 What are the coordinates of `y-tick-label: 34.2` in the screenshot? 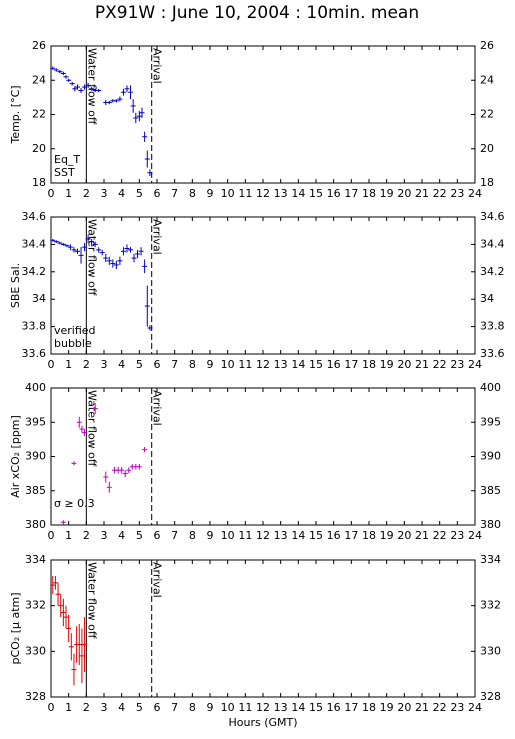 It's located at (34, 271).